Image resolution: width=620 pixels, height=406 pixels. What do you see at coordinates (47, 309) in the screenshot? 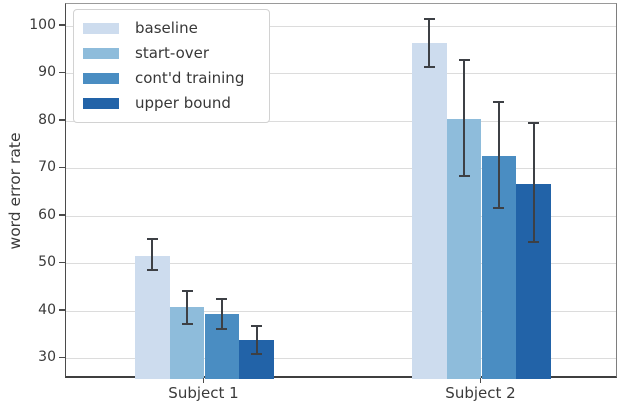
I see `y-tick-label: 40` at bounding box center [47, 309].